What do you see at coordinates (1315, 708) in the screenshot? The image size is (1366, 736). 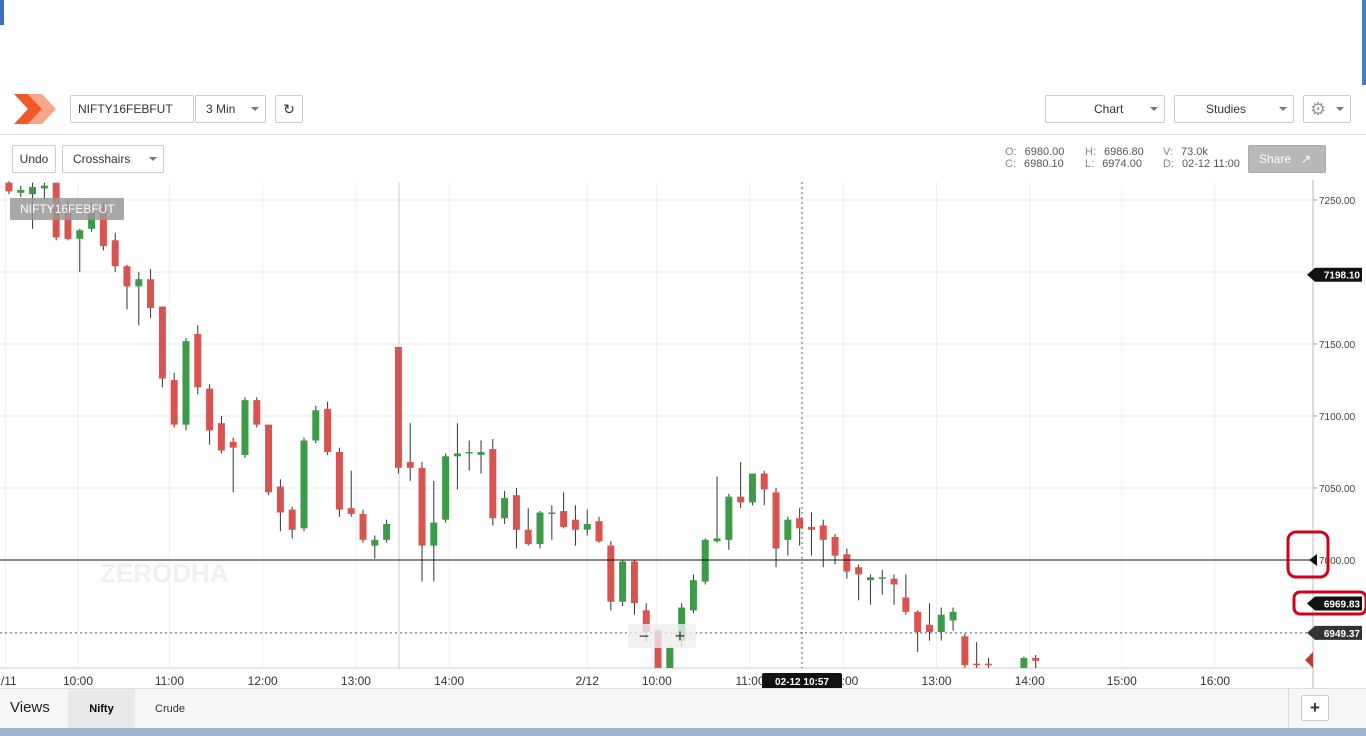 I see `add-view-button: +` at bounding box center [1315, 708].